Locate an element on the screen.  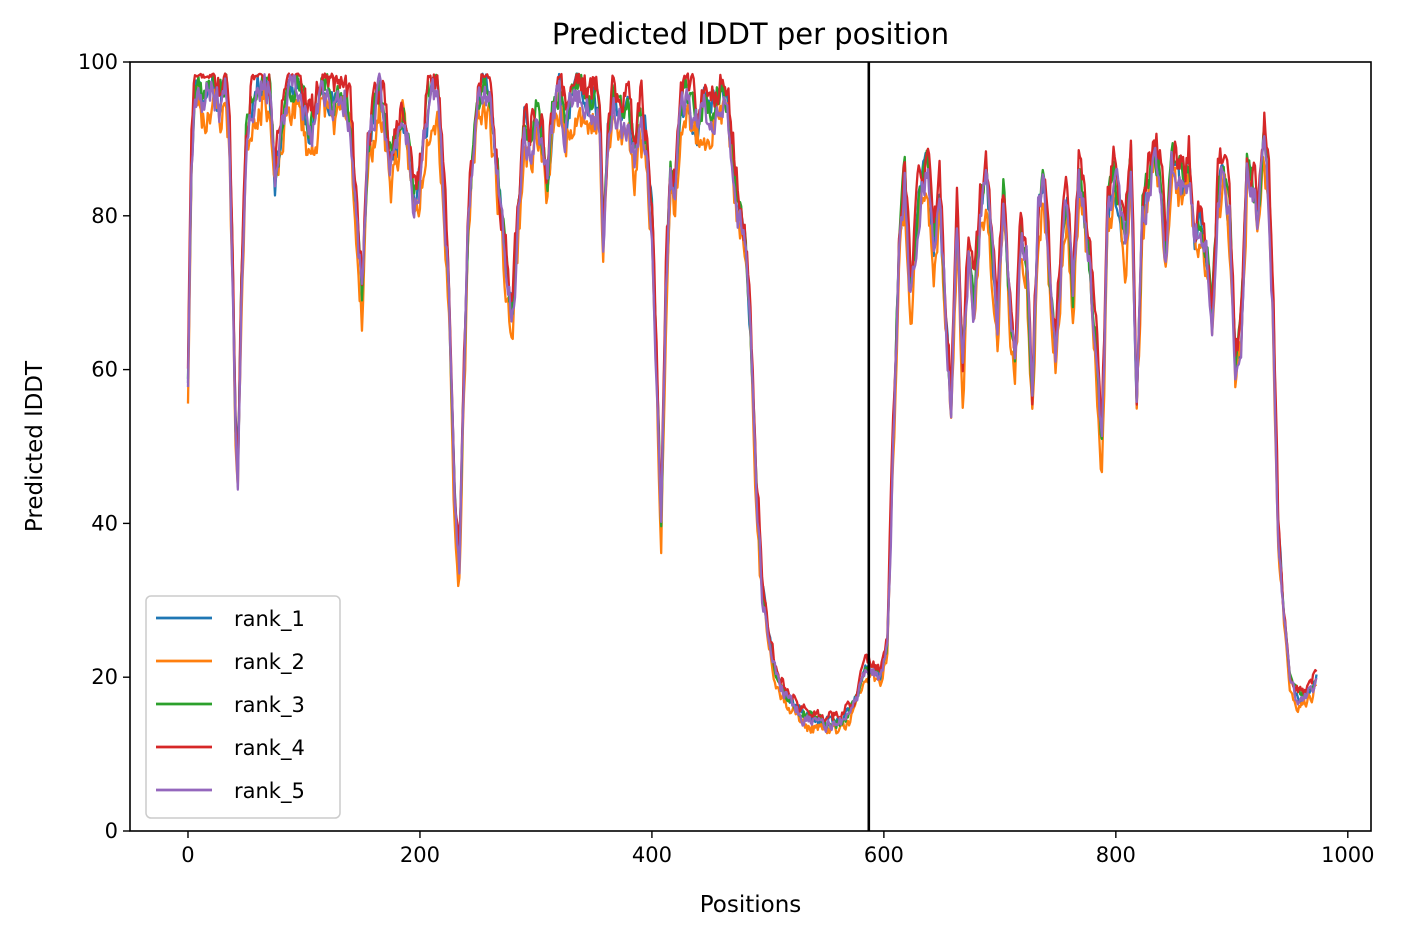
y-tick-label: 100 is located at coordinates (98, 62).